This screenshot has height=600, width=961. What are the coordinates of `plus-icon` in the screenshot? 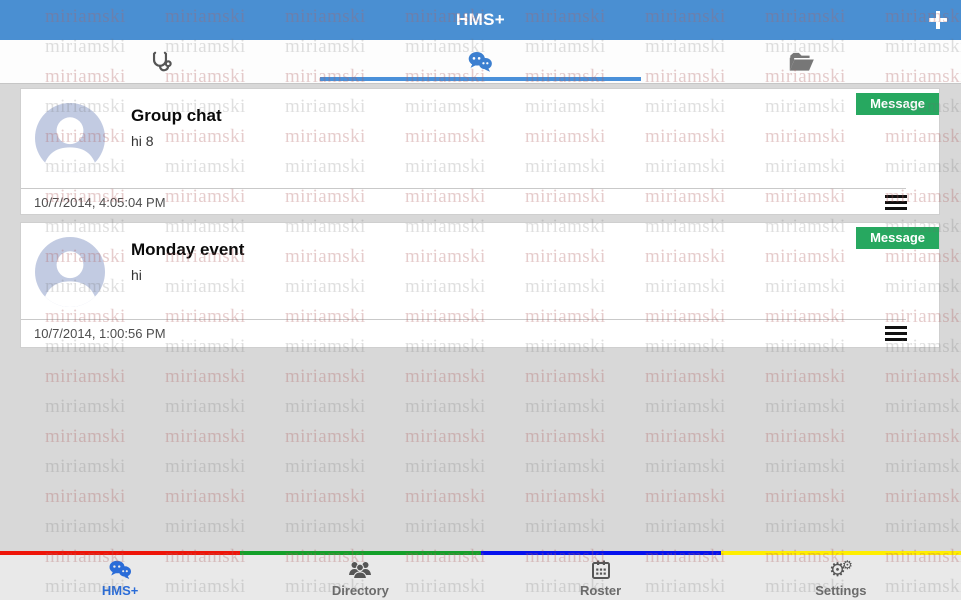 It's located at (938, 20).